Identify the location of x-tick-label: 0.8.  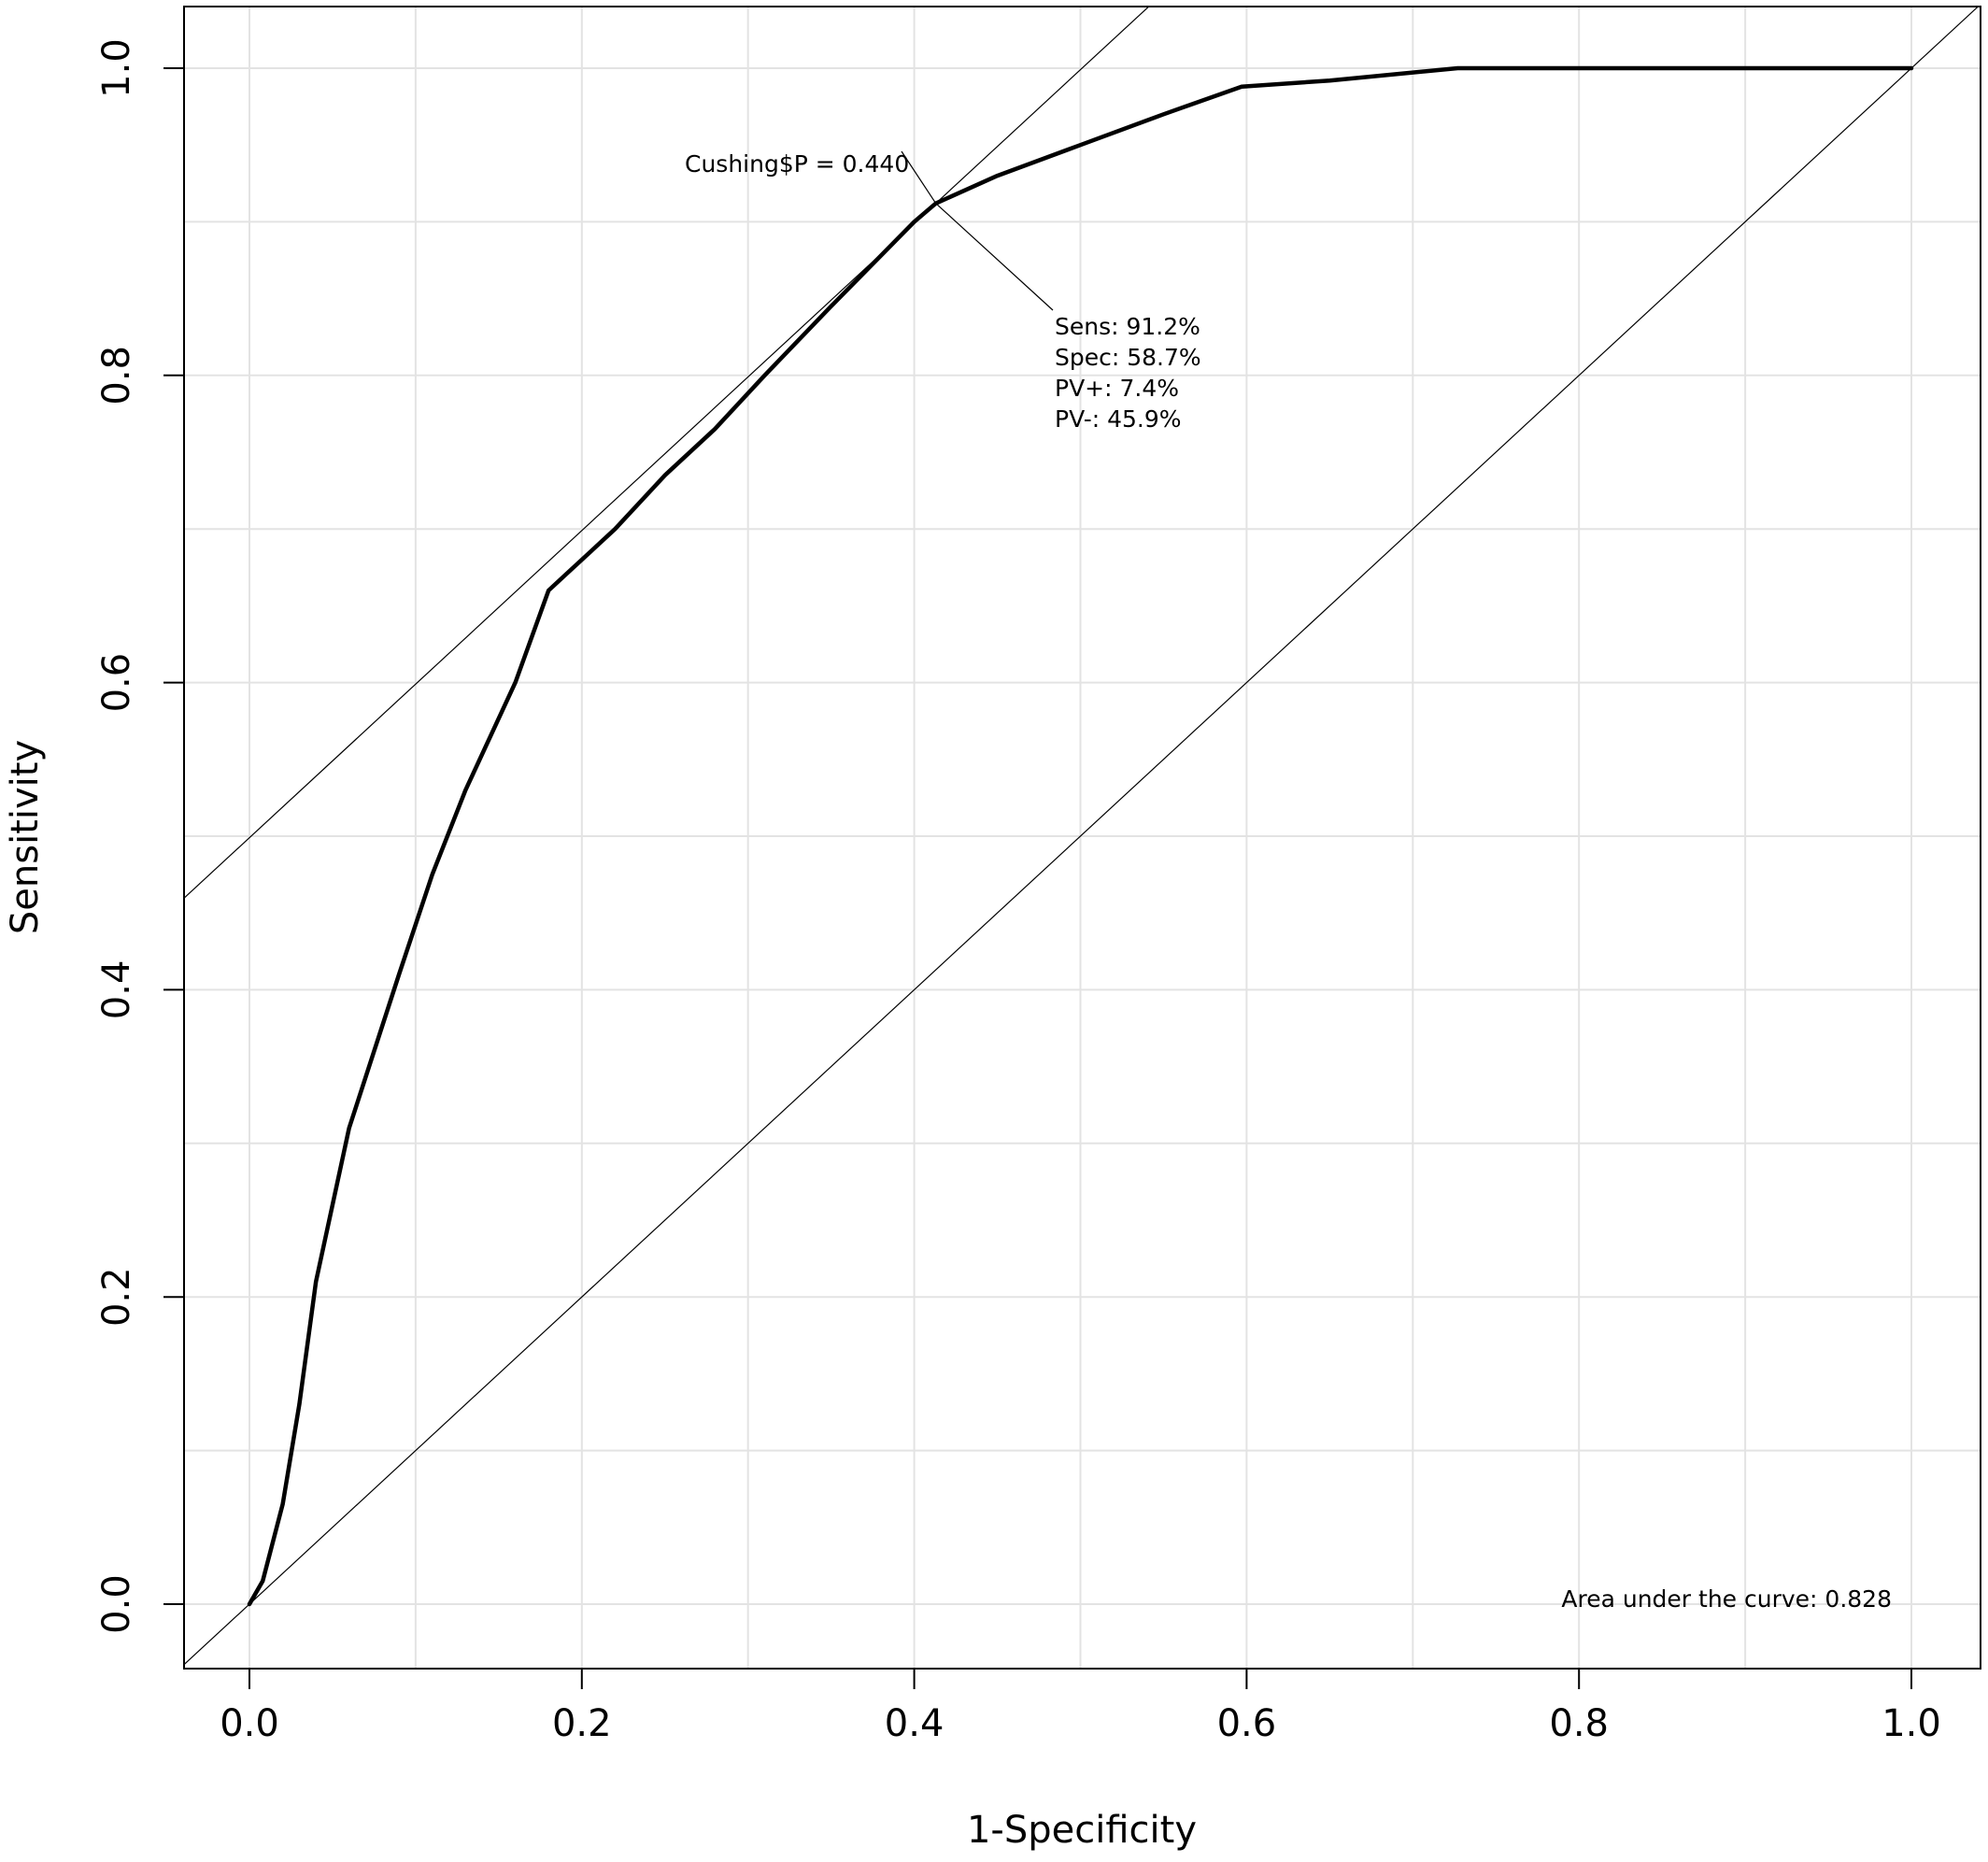
(1579, 1723).